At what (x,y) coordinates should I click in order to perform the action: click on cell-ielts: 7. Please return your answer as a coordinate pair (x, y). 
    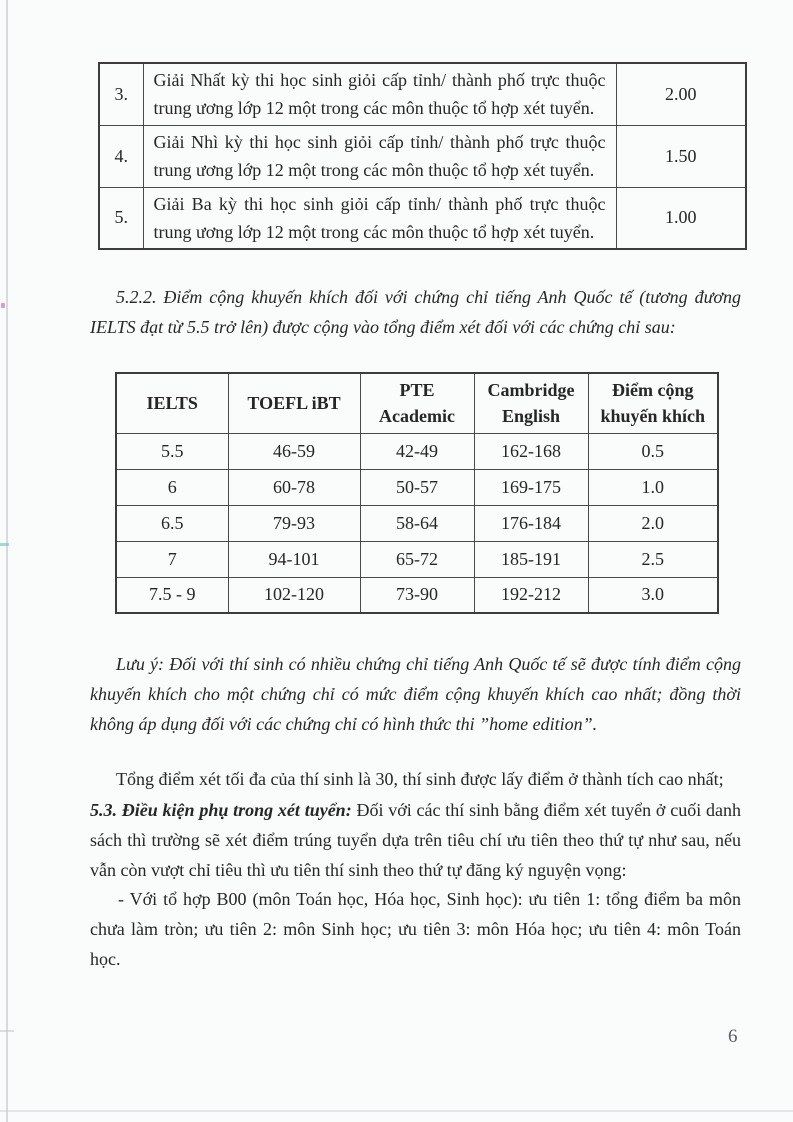
    Looking at the image, I should click on (172, 559).